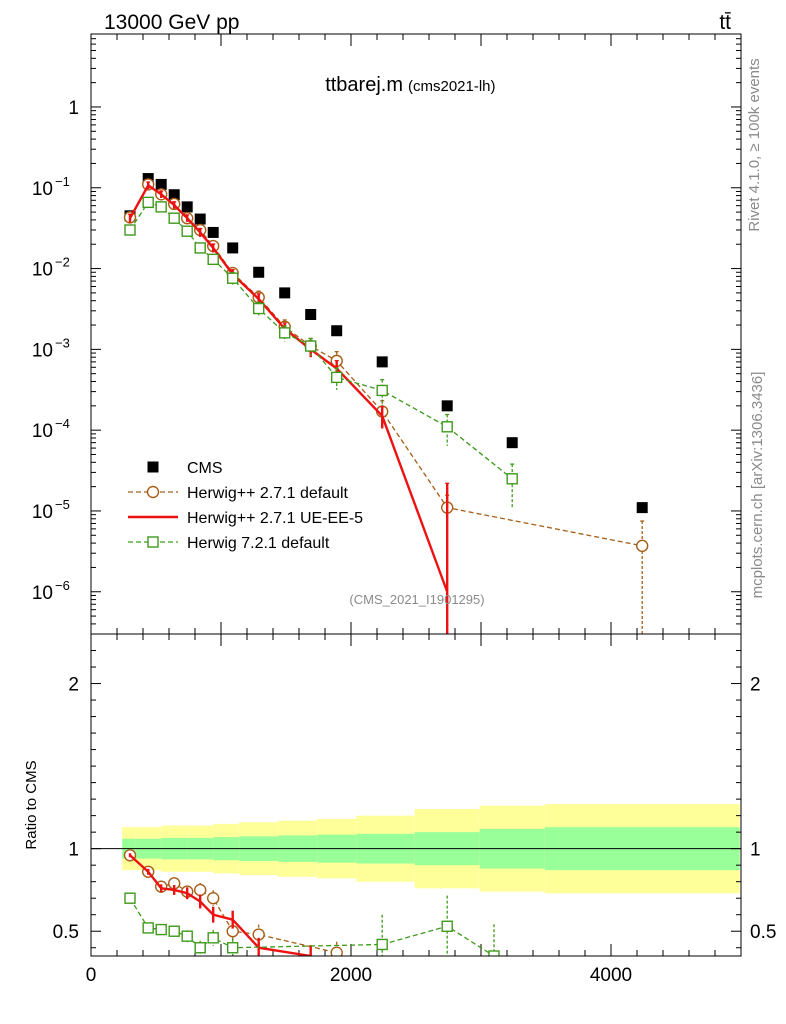 The width and height of the screenshot is (786, 1024). Describe the element at coordinates (62, 181) in the screenshot. I see `y-tick-exponent: −1` at that location.